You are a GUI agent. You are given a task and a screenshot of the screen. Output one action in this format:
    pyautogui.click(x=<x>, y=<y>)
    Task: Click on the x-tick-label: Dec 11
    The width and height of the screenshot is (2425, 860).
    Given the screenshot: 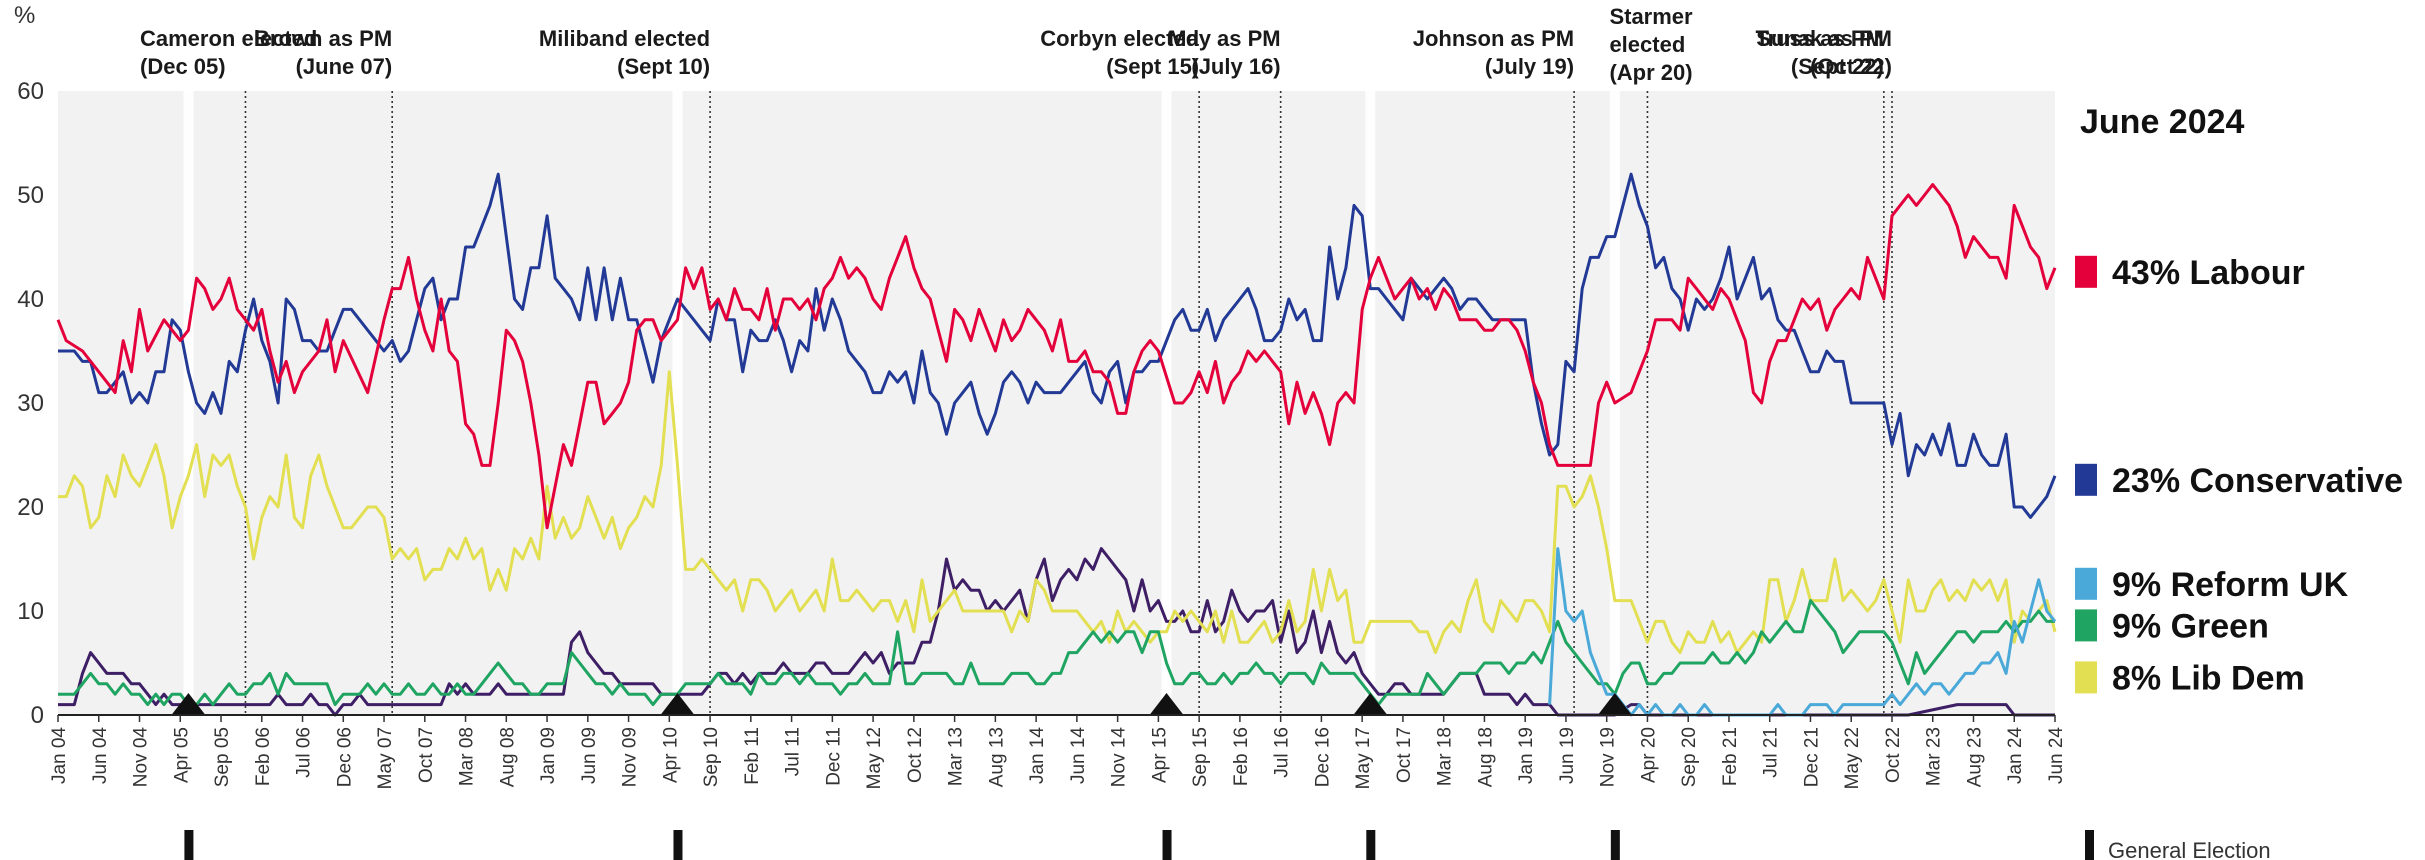 What is the action you would take?
    pyautogui.click(x=833, y=756)
    